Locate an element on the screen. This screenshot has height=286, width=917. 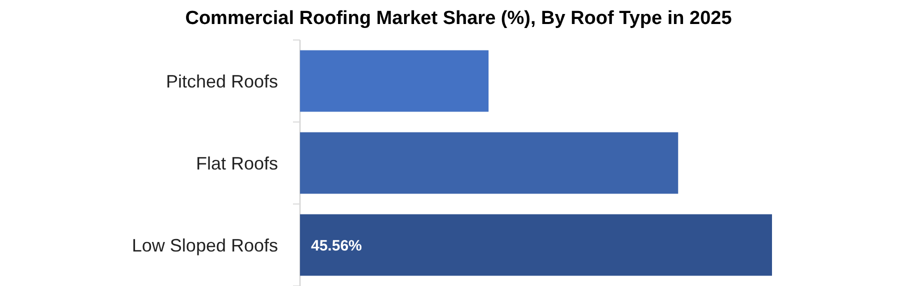
chart-title: Commercial Roofing Market Share (%), By Roof Type in 2025 is located at coordinates (458, 18).